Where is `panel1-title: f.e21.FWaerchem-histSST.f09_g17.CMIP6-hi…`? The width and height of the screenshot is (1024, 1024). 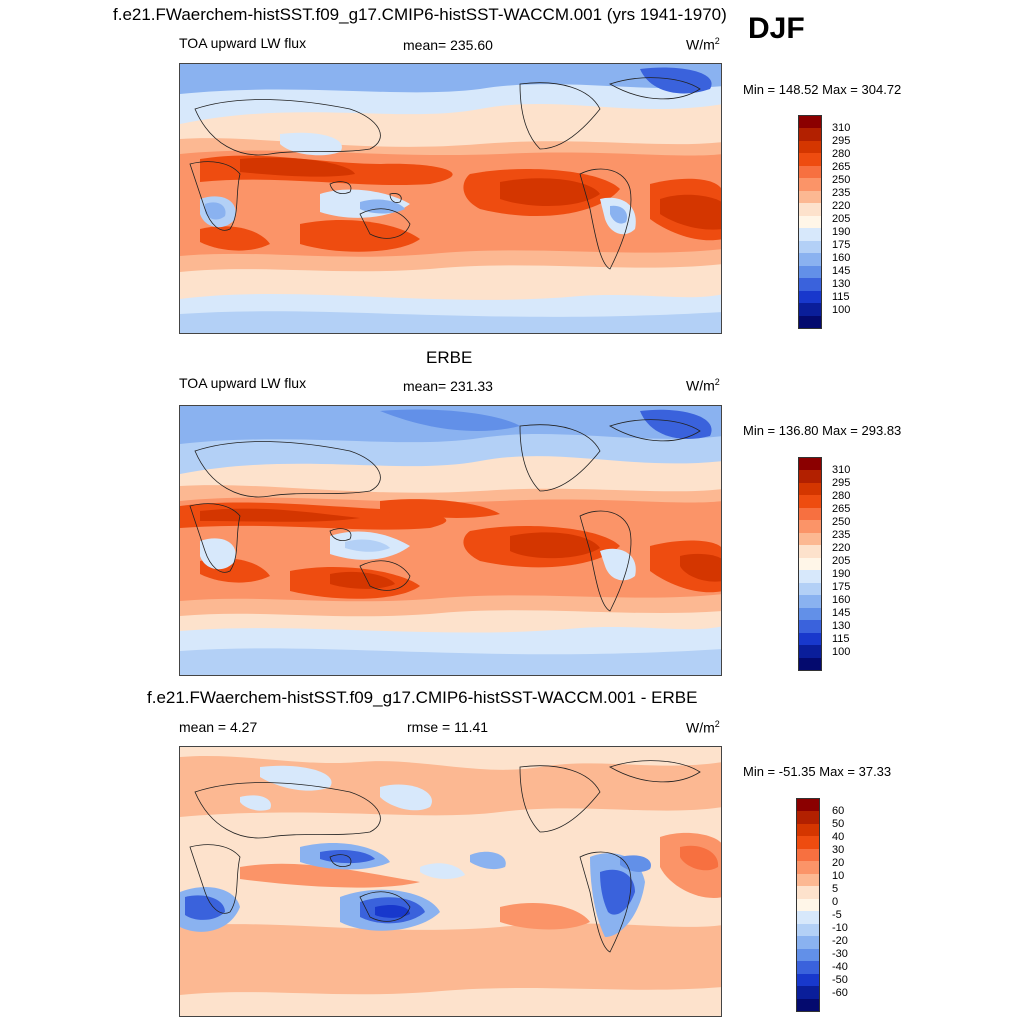 panel1-title: f.e21.FWaerchem-histSST.f09_g17.CMIP6-hi… is located at coordinates (420, 14).